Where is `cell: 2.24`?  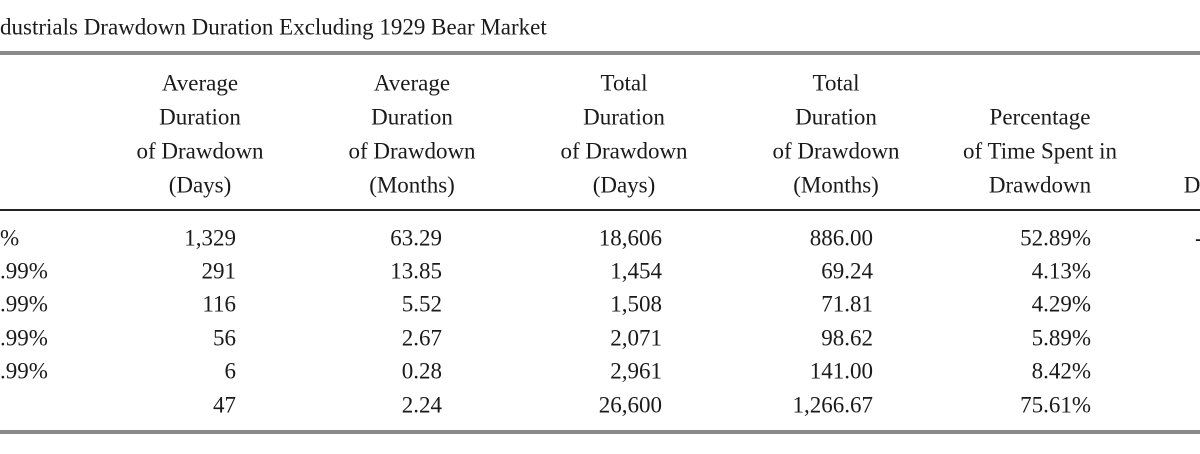
cell: 2.24 is located at coordinates (421, 405).